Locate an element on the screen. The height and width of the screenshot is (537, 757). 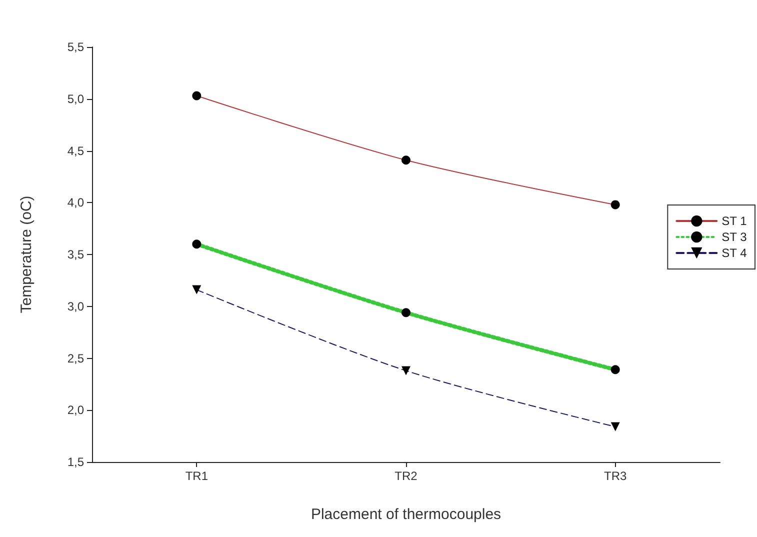
y-tick-label: 2,5 is located at coordinates (75, 358).